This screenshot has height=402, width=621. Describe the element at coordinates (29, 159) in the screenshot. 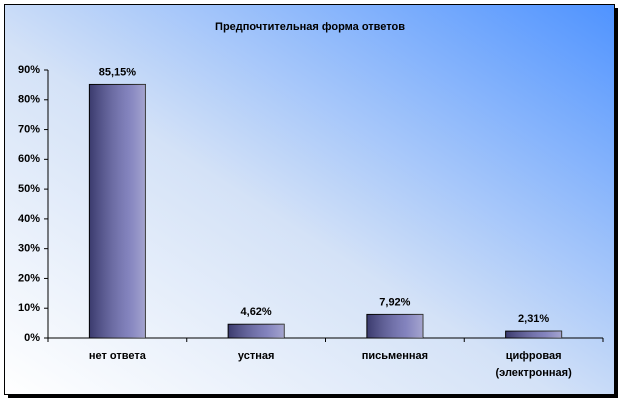

I see `y-tick-label: 60%` at that location.